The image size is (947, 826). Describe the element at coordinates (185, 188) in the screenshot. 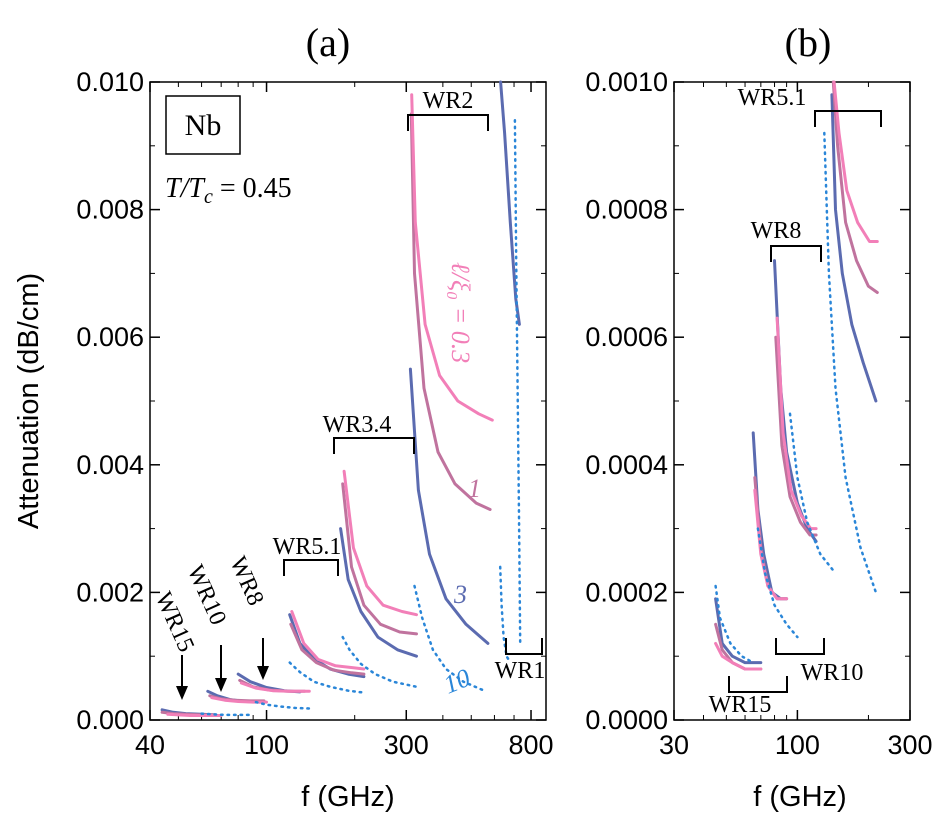

I see `temperature-ratio: T/T` at that location.